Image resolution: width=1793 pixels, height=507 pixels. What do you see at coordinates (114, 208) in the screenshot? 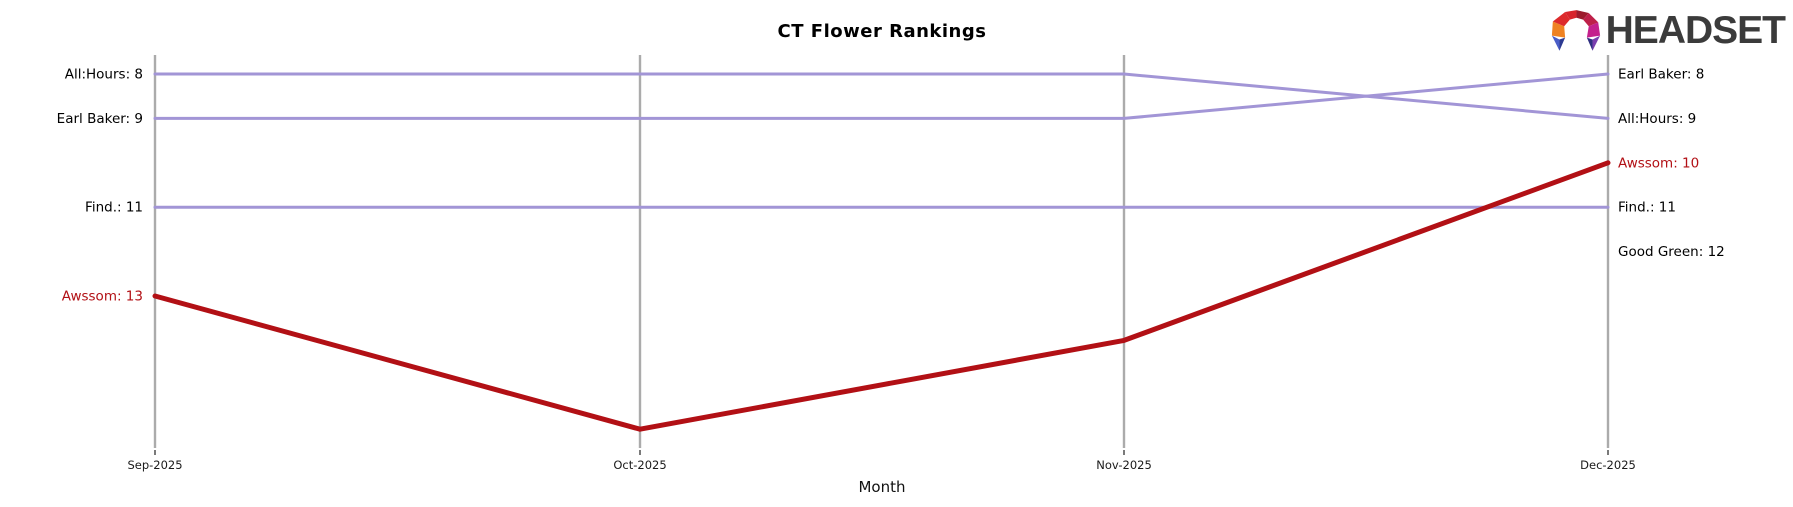
I see `left-endpoint-label: Find.: 11` at bounding box center [114, 208].